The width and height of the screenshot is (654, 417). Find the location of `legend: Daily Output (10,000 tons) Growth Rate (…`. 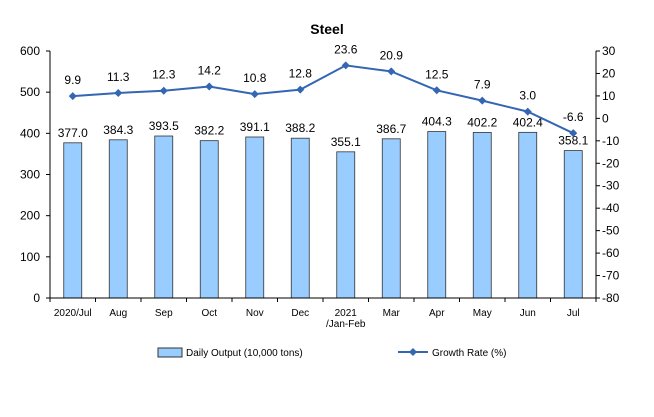

legend: Daily Output (10,000 tons) Growth Rate (… is located at coordinates (331, 353).